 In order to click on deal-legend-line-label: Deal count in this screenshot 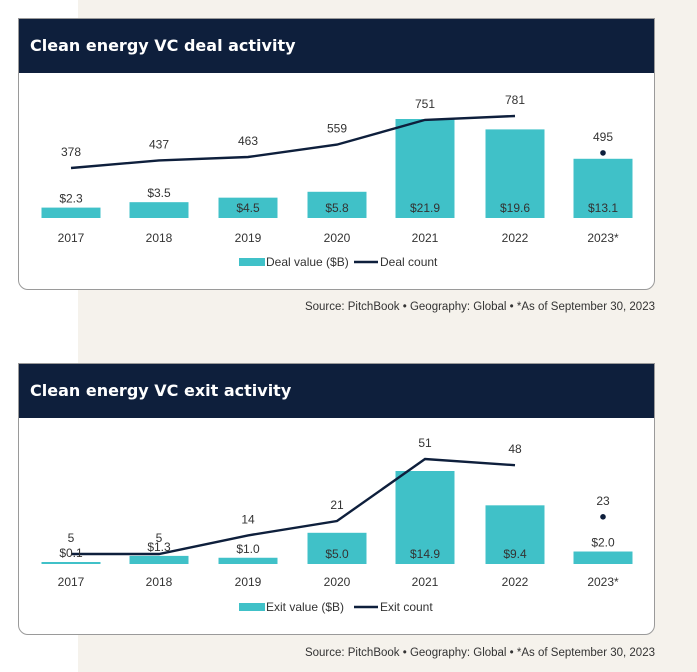, I will do `click(409, 262)`.